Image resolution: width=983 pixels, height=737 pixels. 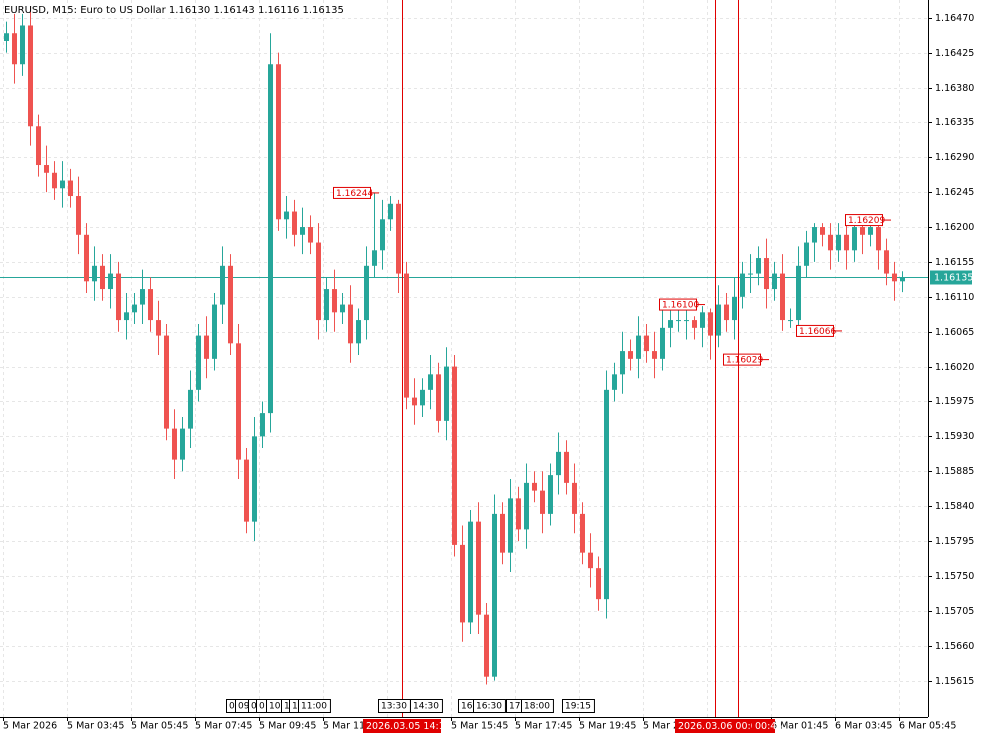 What do you see at coordinates (954, 401) in the screenshot?
I see `y-tick-label: 1.15975` at bounding box center [954, 401].